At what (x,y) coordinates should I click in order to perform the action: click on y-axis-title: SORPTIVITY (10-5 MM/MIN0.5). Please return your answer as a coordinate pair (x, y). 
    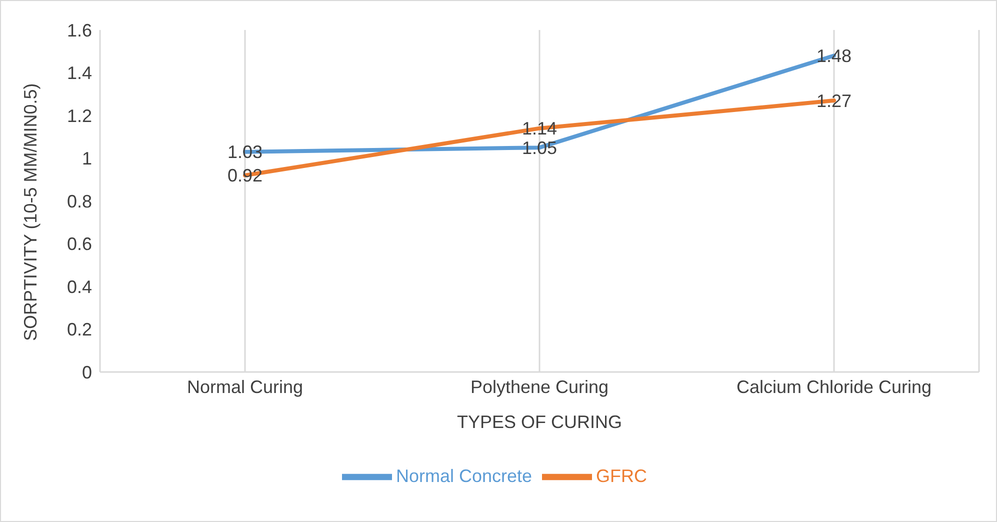
    Looking at the image, I should click on (30, 212).